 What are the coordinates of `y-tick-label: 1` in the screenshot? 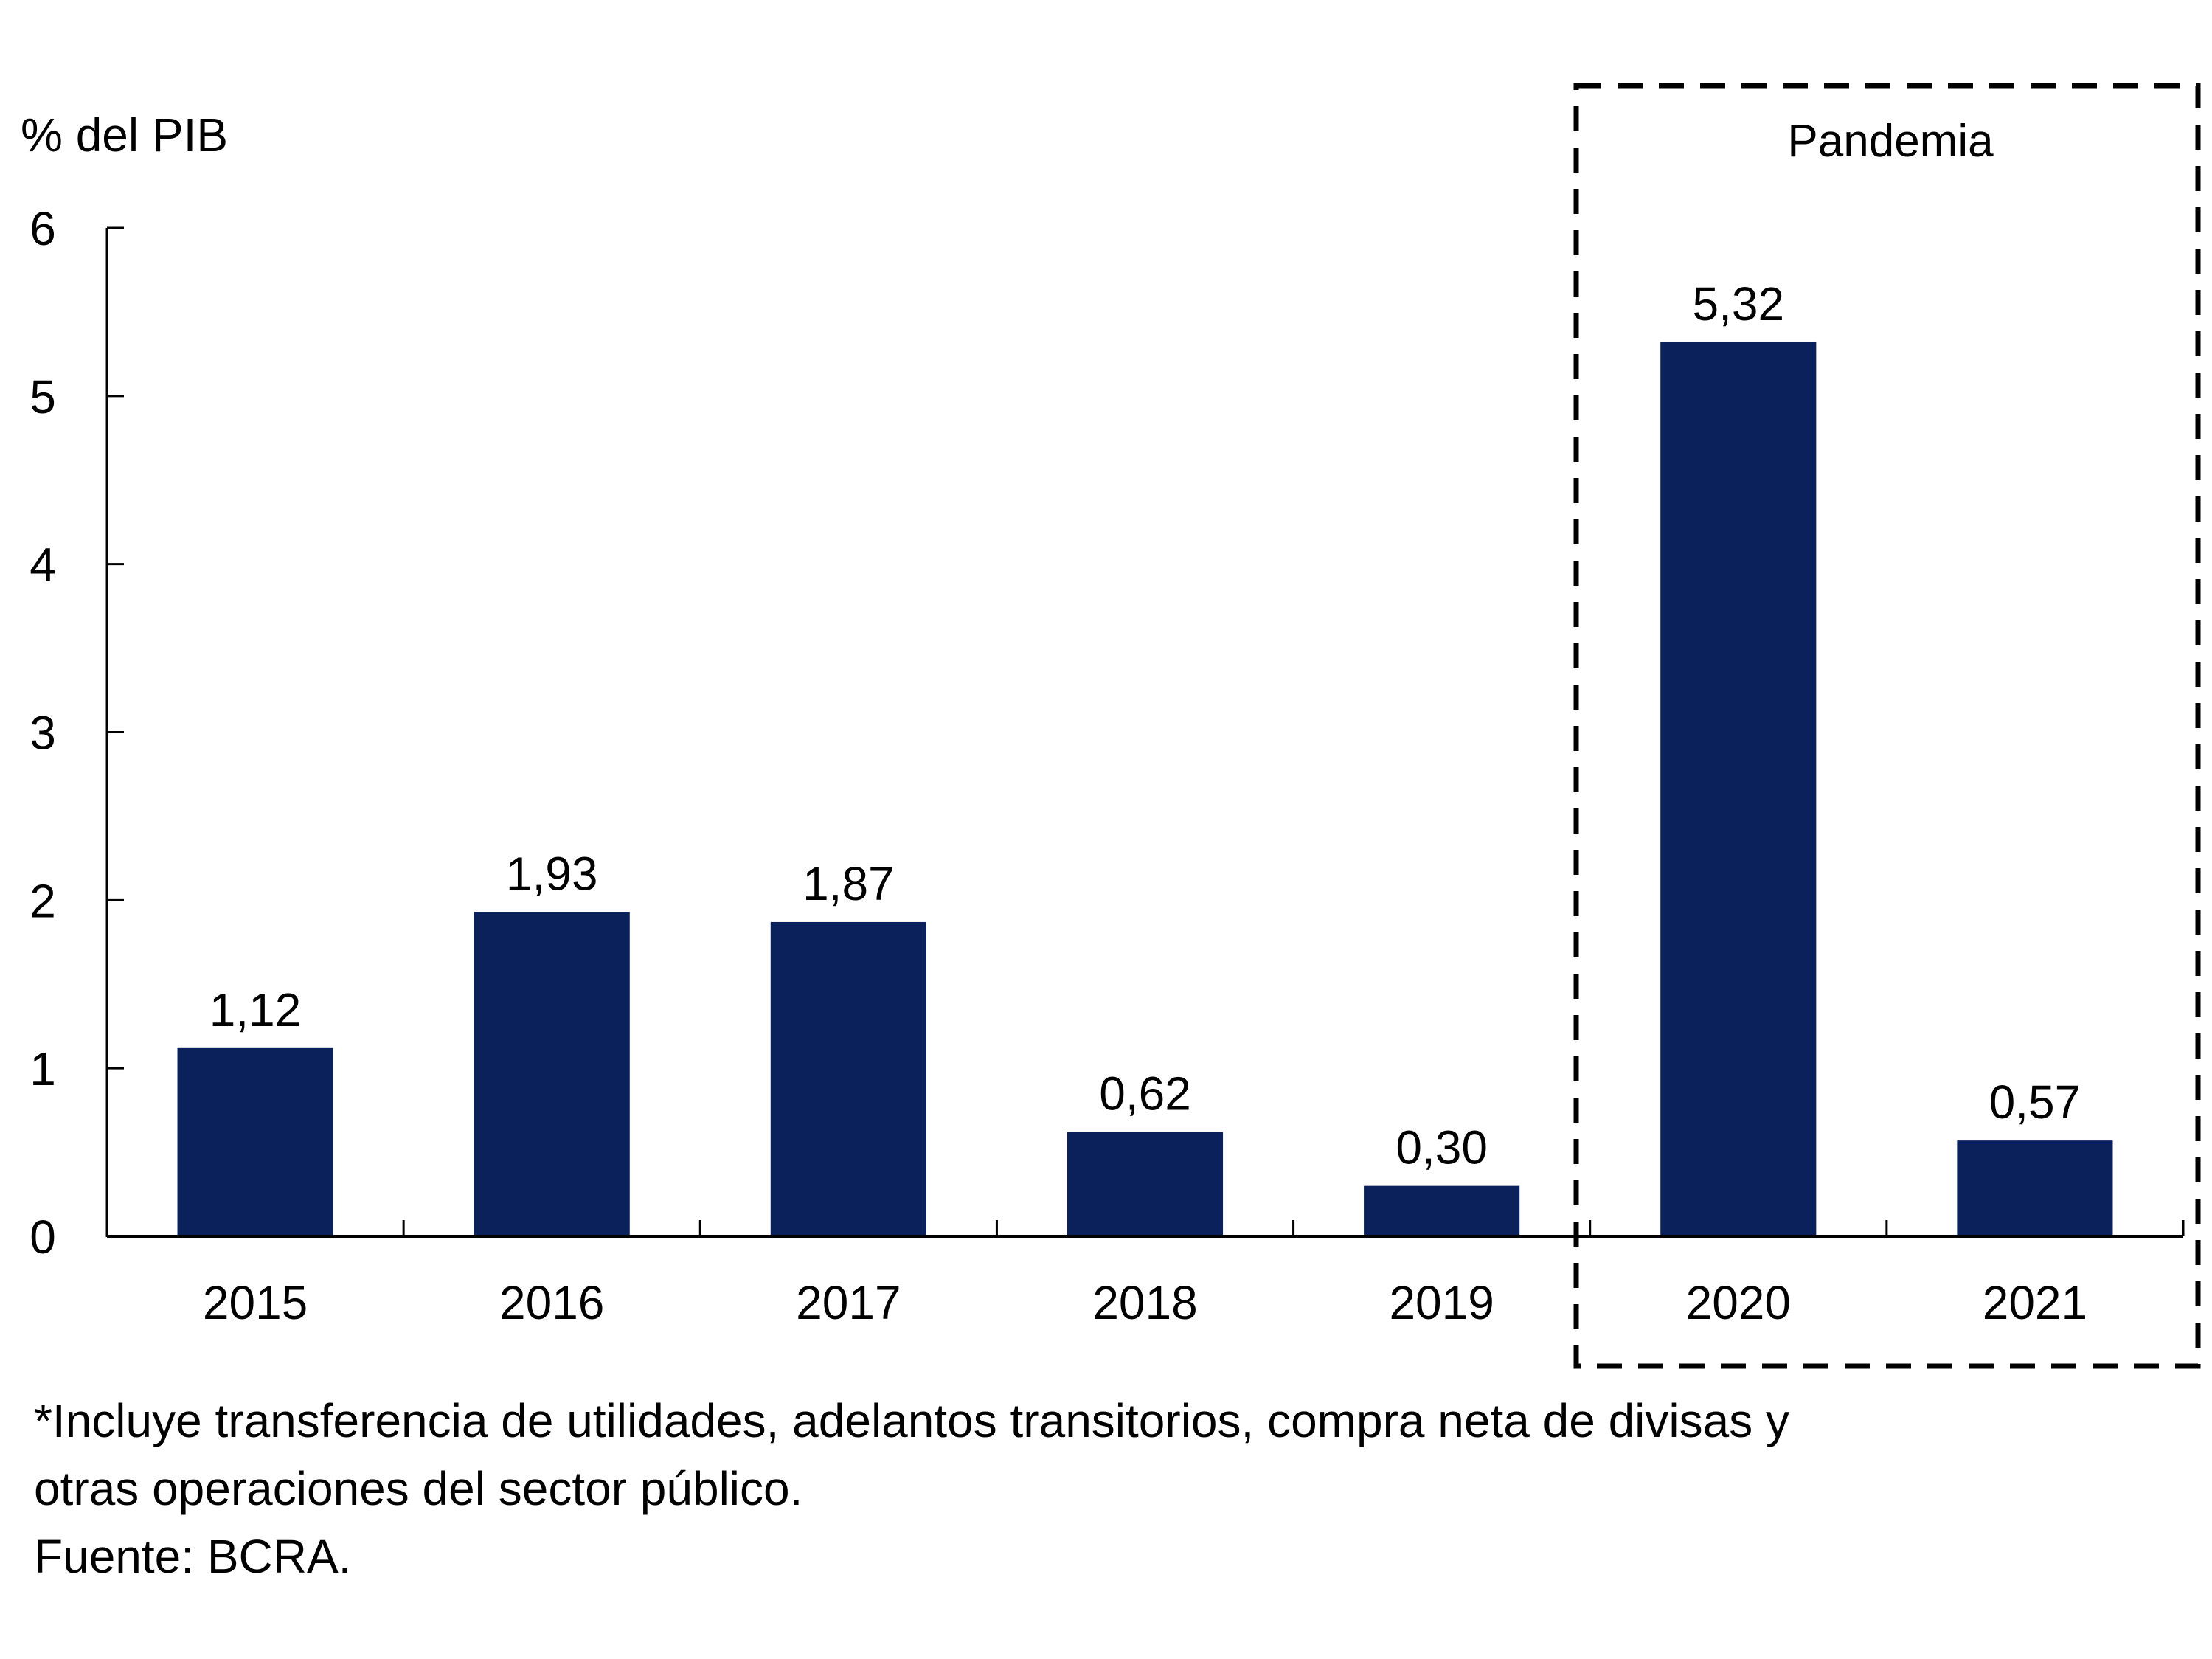 It's located at (43, 1068).